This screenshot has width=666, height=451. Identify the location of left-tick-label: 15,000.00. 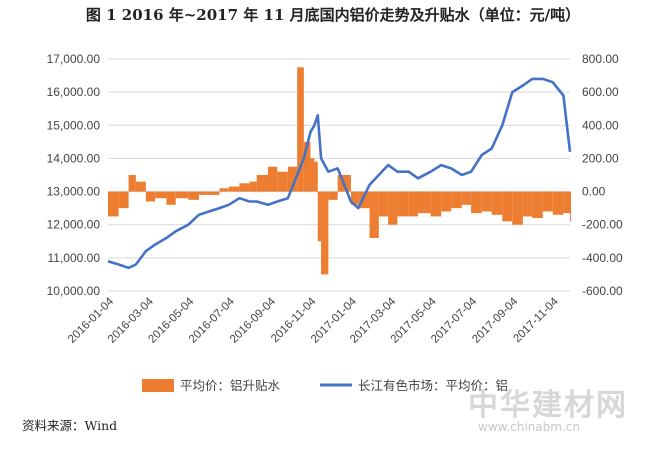
(74, 125).